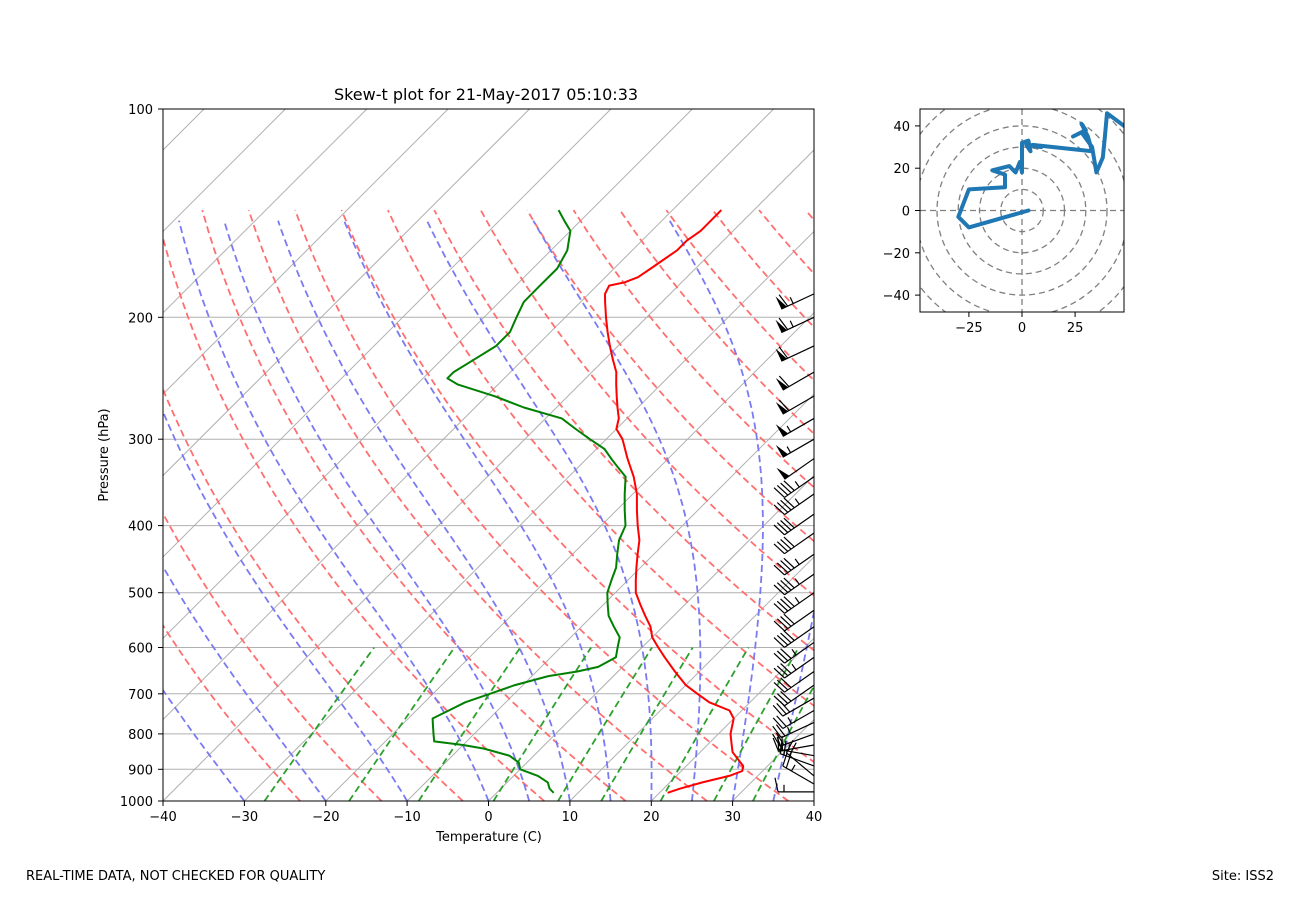 The height and width of the screenshot is (900, 1300). Describe the element at coordinates (140, 110) in the screenshot. I see `y-tick-label: 100` at that location.